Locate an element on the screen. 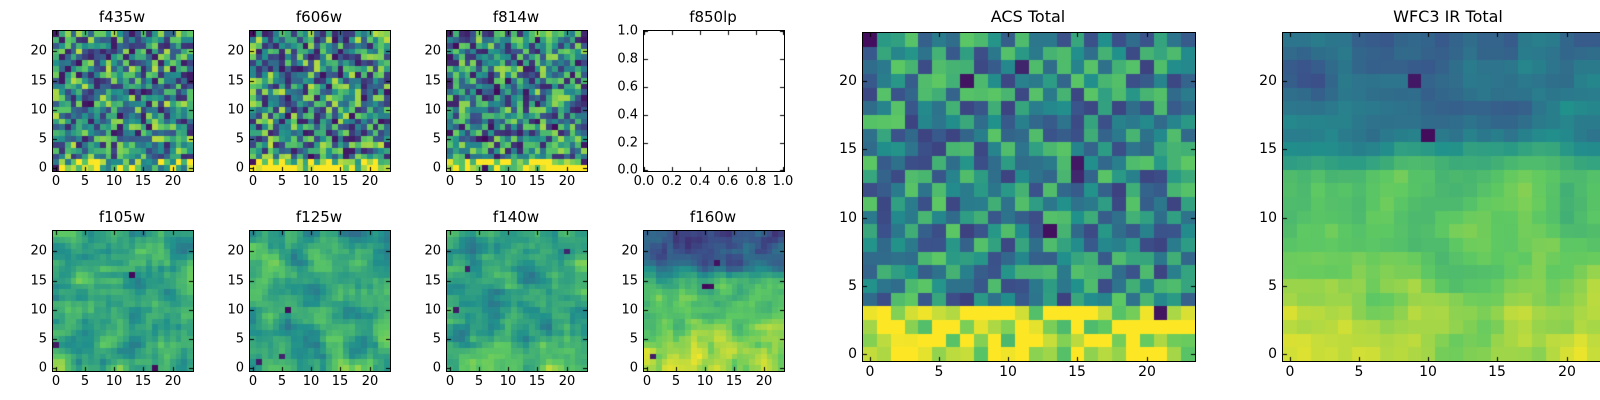  heatmap-canvas-f606w is located at coordinates (320, 101).